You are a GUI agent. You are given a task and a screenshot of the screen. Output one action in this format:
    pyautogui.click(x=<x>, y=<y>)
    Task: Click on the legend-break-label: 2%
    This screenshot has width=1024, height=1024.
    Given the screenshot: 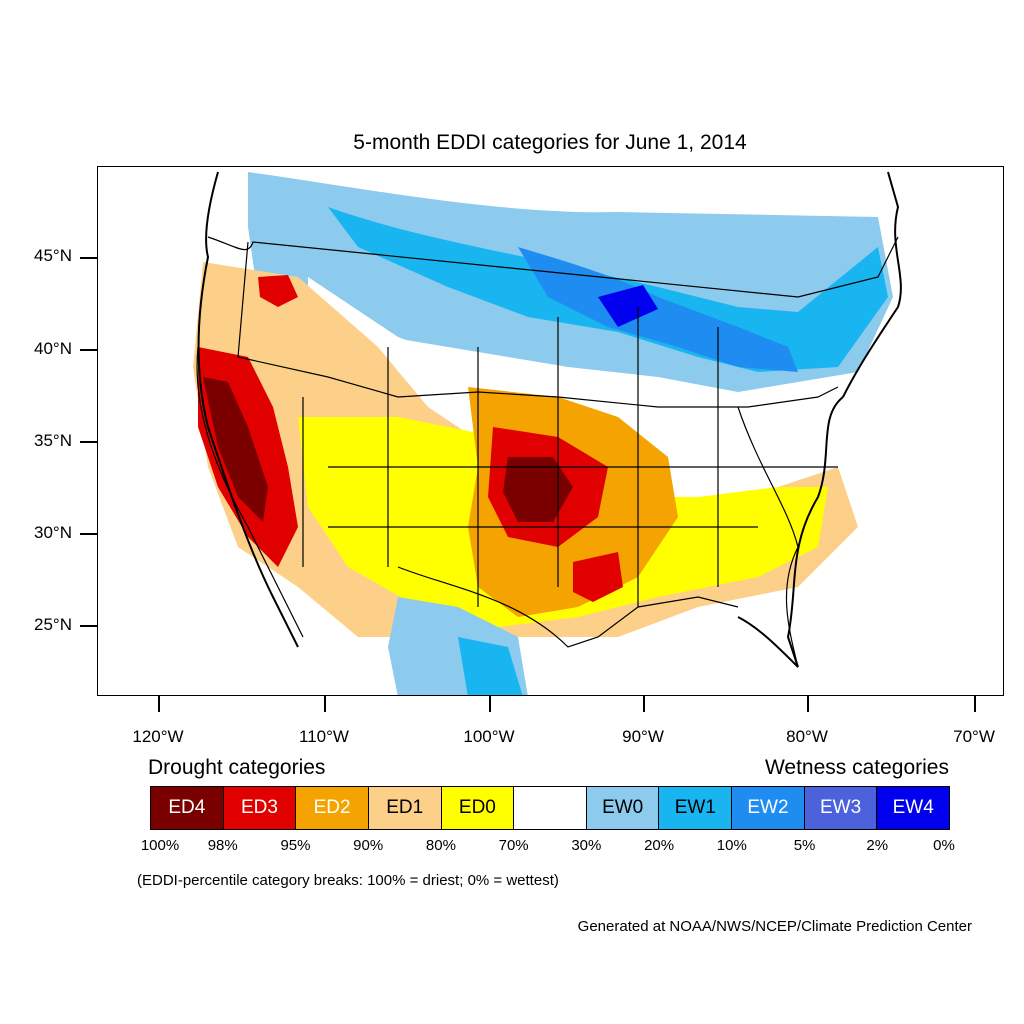 What is the action you would take?
    pyautogui.click(x=877, y=845)
    